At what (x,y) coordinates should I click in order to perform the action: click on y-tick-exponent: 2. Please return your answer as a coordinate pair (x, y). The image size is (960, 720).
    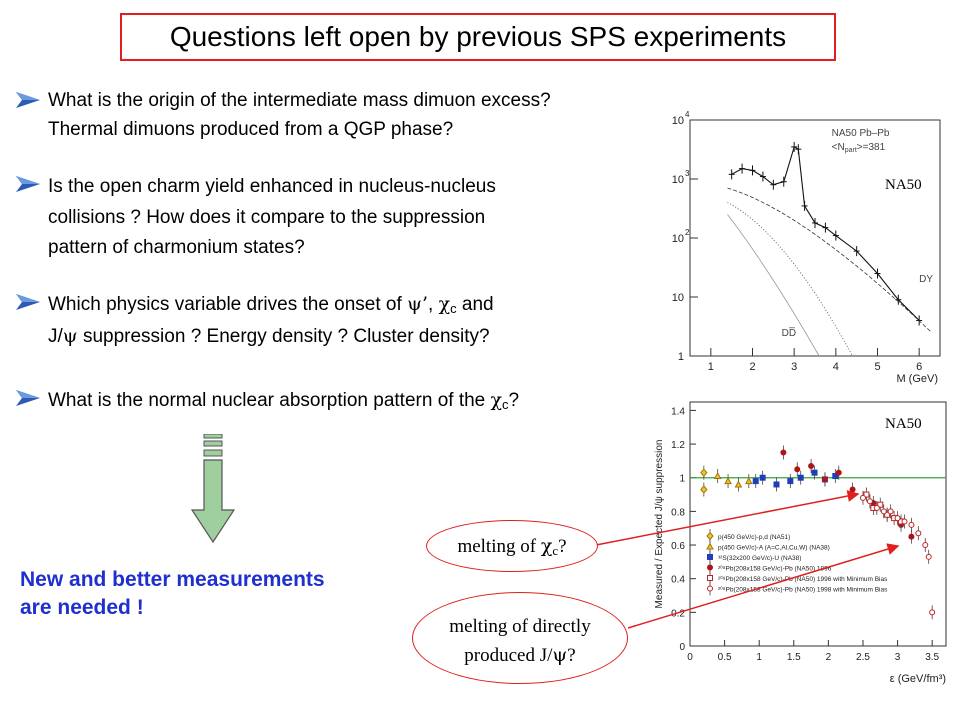
    Looking at the image, I should click on (687, 232).